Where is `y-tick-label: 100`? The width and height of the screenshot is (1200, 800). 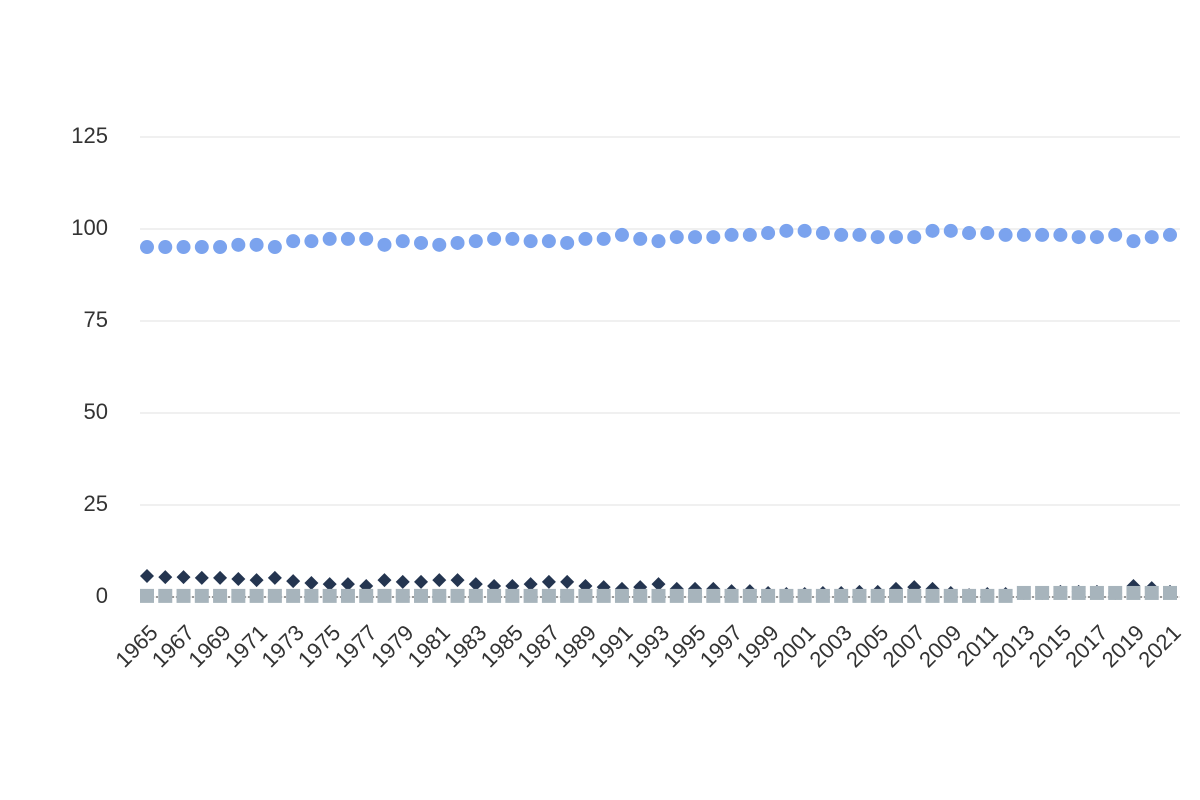
y-tick-label: 100 is located at coordinates (89, 227).